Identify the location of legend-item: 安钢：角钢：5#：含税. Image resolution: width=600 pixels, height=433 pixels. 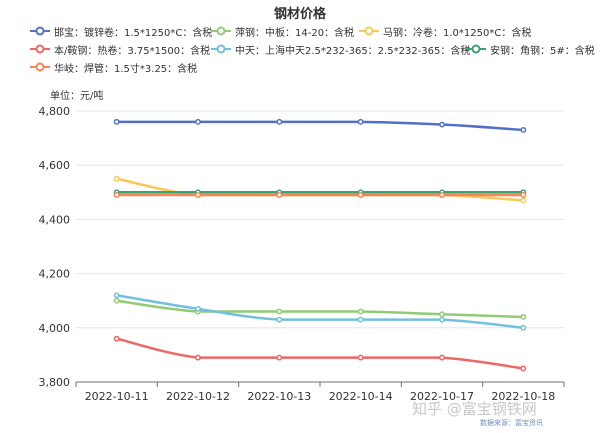
(530, 49).